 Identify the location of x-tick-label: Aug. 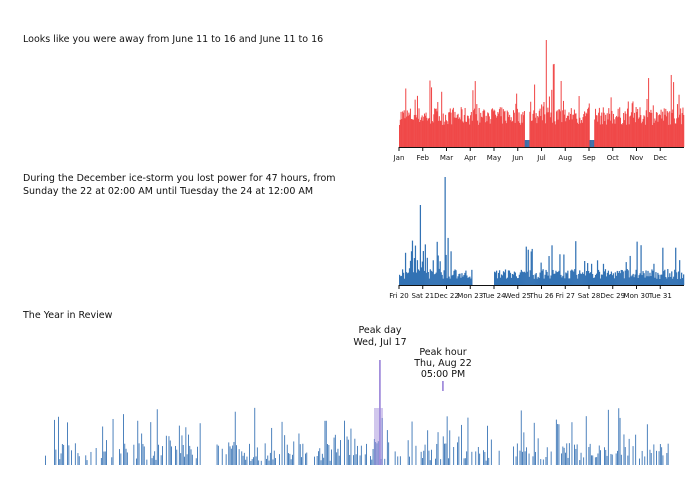
(565, 158).